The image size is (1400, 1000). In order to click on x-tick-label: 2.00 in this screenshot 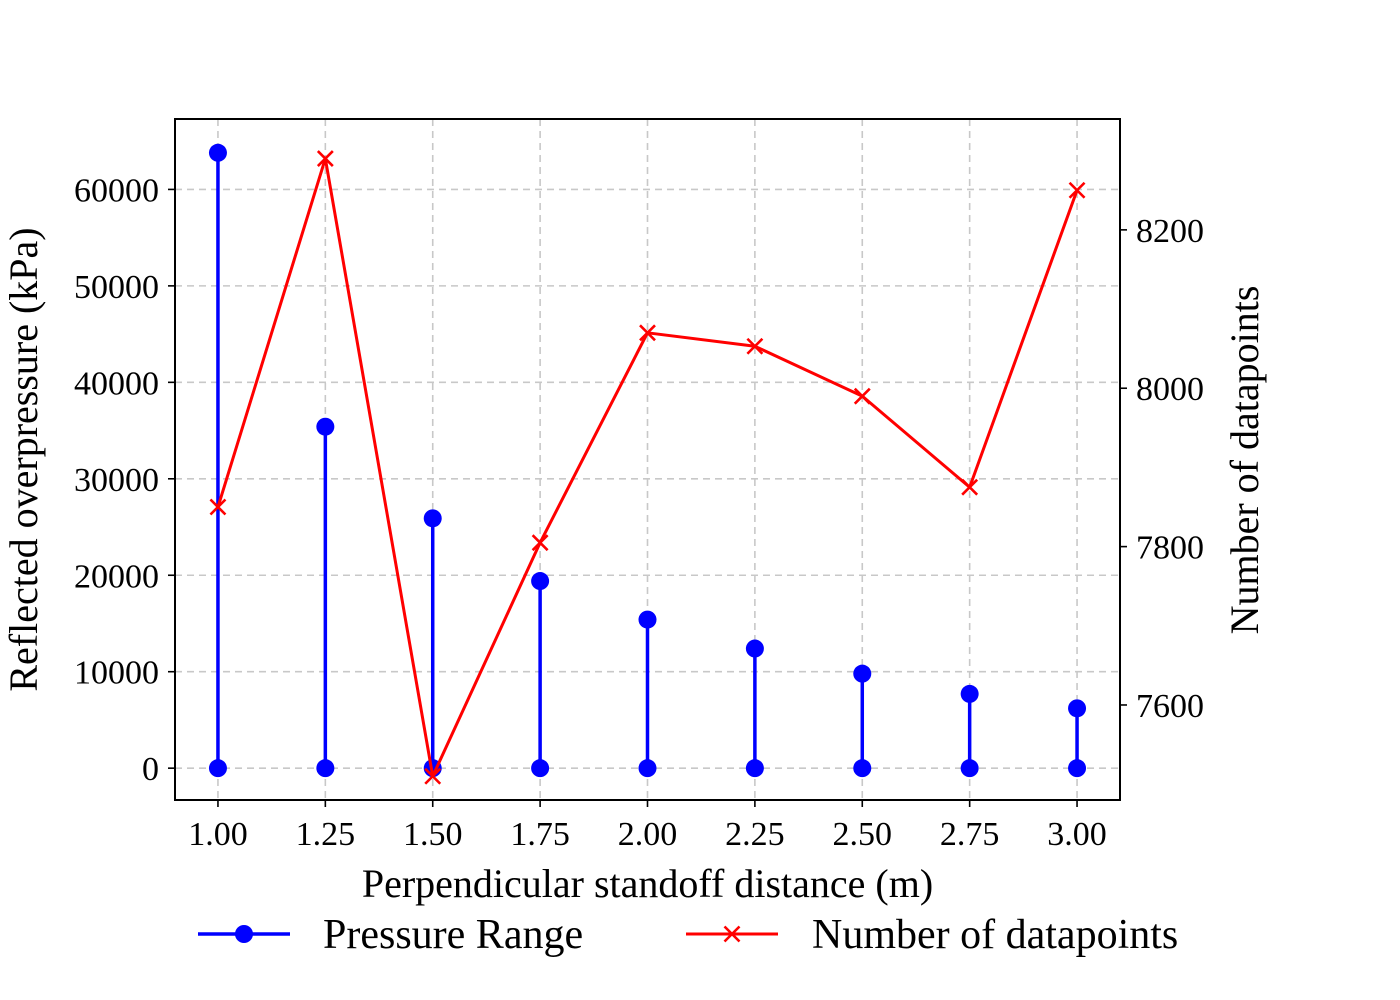, I will do `click(648, 834)`.